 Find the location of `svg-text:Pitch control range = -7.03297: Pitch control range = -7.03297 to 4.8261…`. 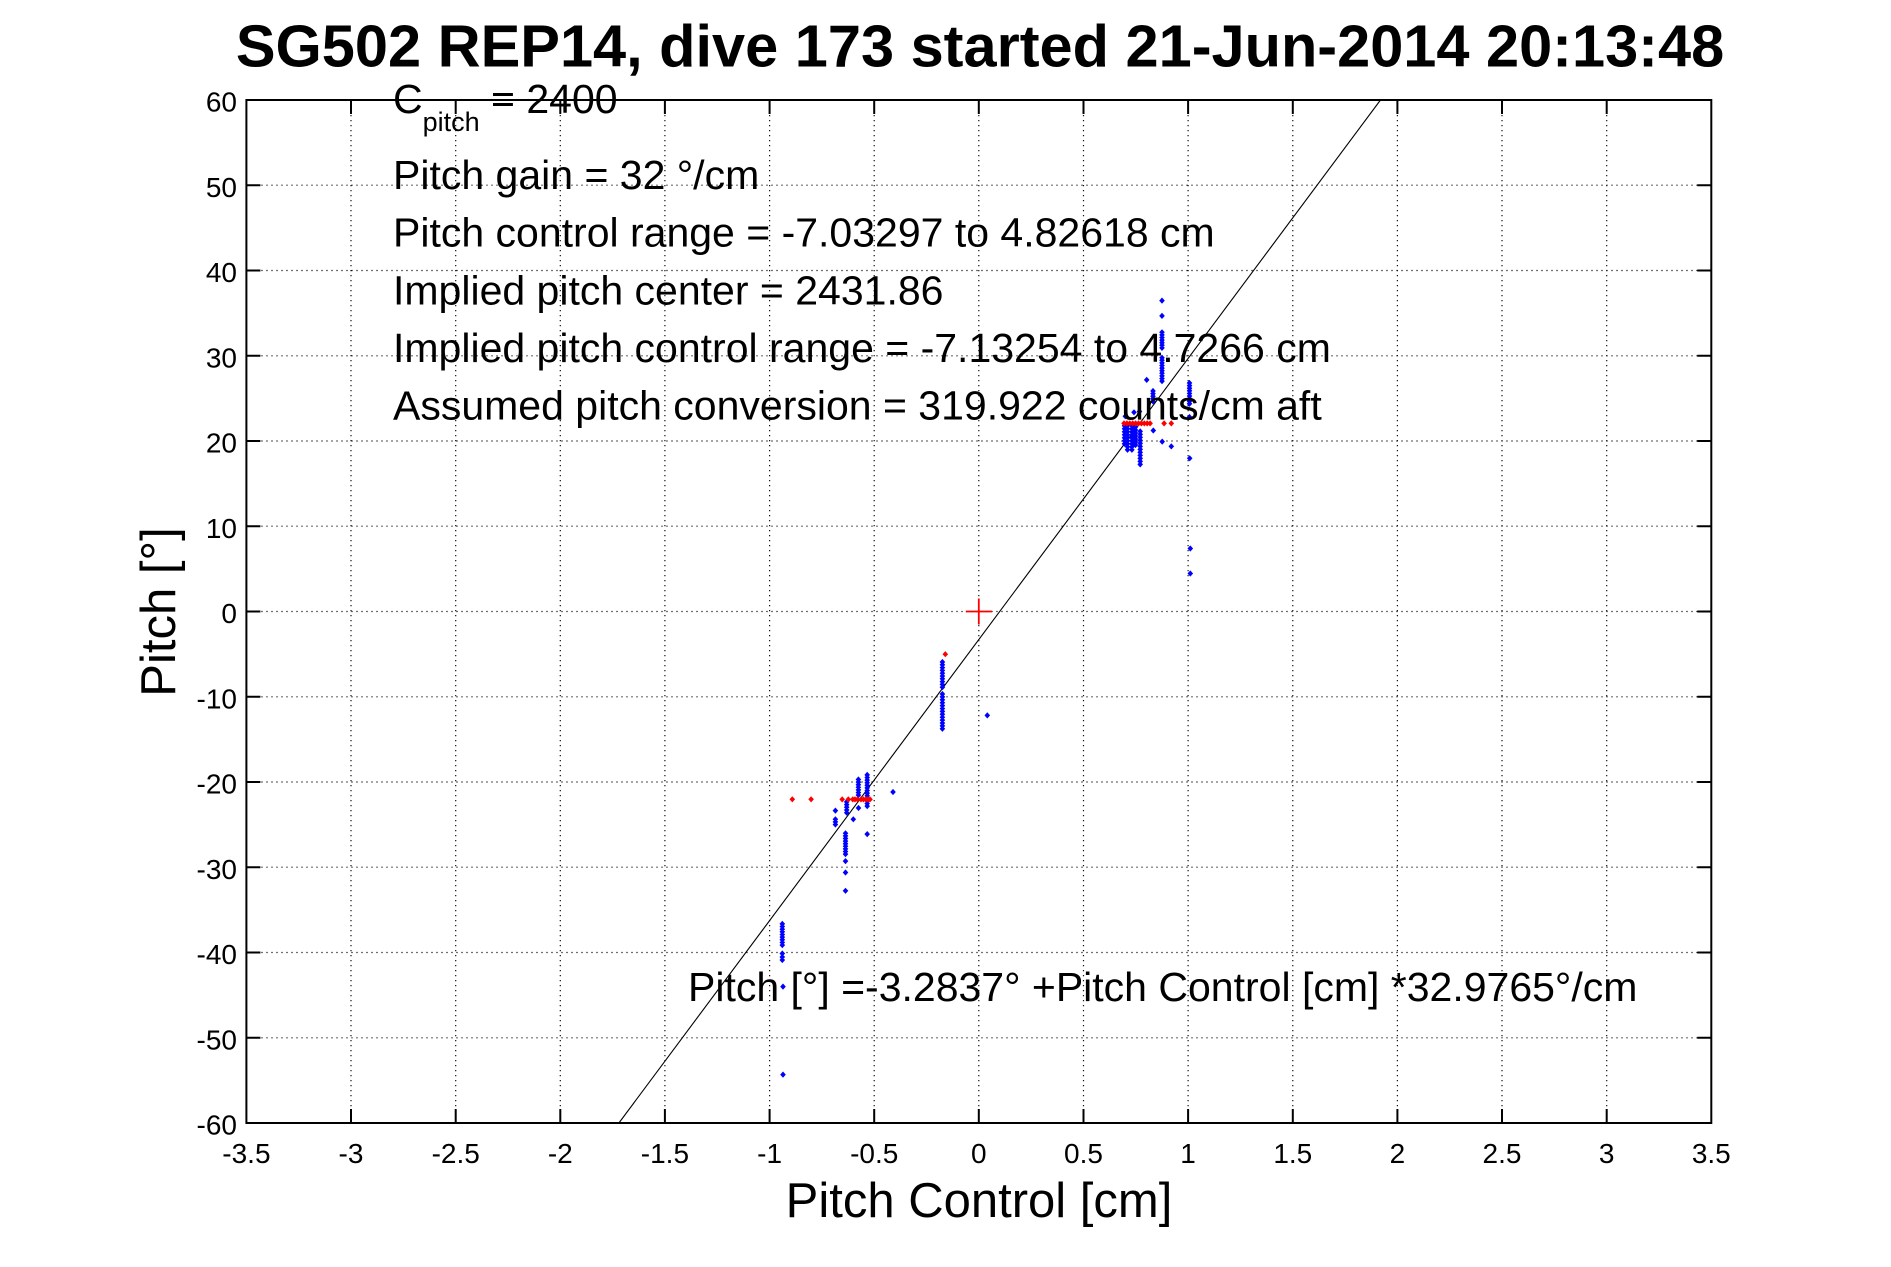

svg-text:Pitch control range = -7.03297: Pitch control range = -7.03297 to 4.8261… is located at coordinates (804, 233).